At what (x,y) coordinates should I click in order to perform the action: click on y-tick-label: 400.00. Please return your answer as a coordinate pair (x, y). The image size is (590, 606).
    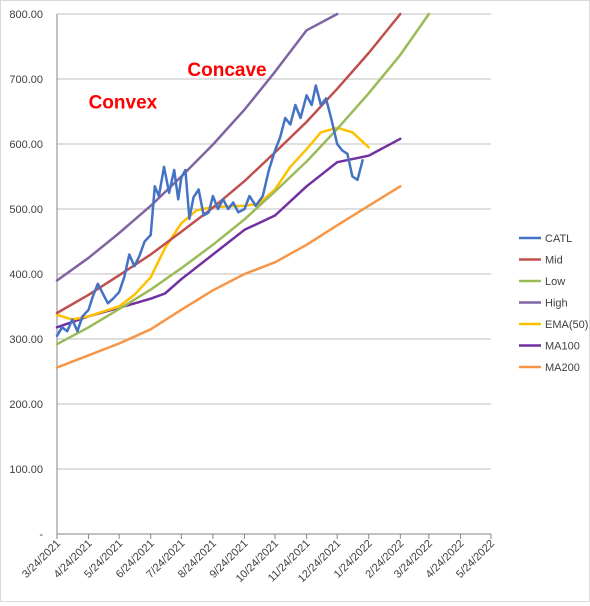
    Looking at the image, I should click on (26, 275).